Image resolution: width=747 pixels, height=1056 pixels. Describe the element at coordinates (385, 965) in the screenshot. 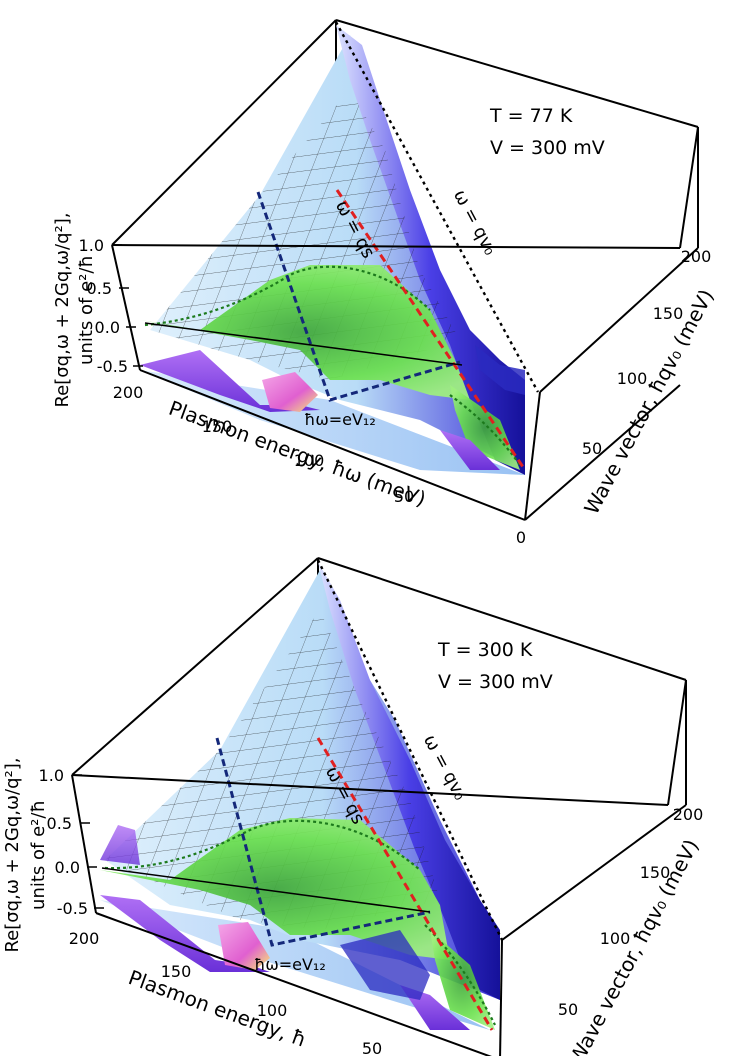

I see `surface-edge-blue-right-b` at that location.